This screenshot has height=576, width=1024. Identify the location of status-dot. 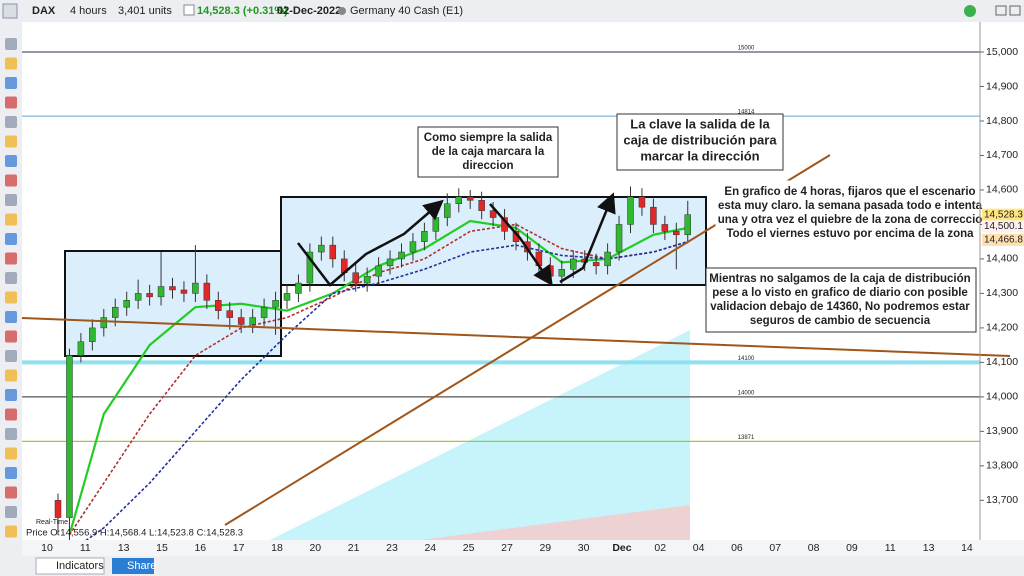
(342, 11).